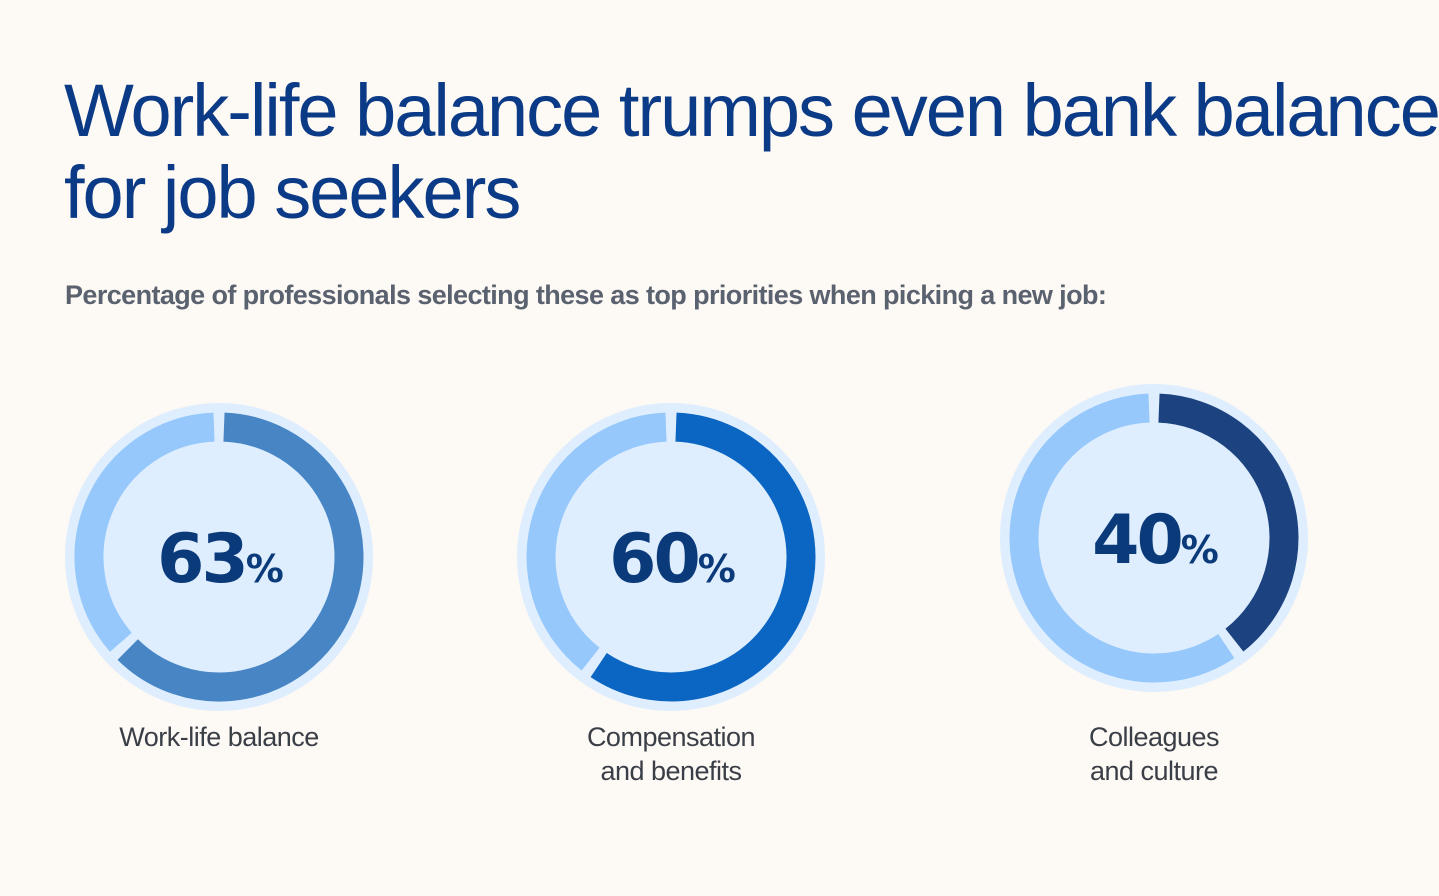 The width and height of the screenshot is (1439, 896). Describe the element at coordinates (1154, 771) in the screenshot. I see `category-label-line: and culture` at that location.